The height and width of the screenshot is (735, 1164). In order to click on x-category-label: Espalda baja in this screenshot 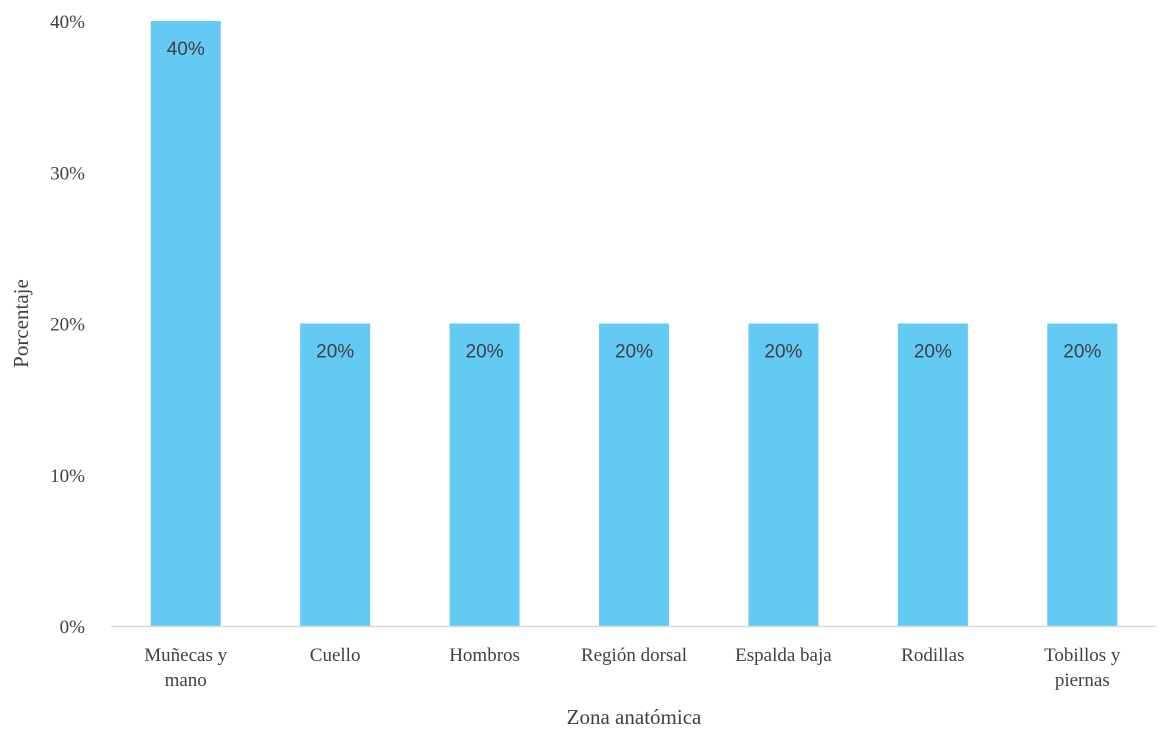, I will do `click(783, 655)`.